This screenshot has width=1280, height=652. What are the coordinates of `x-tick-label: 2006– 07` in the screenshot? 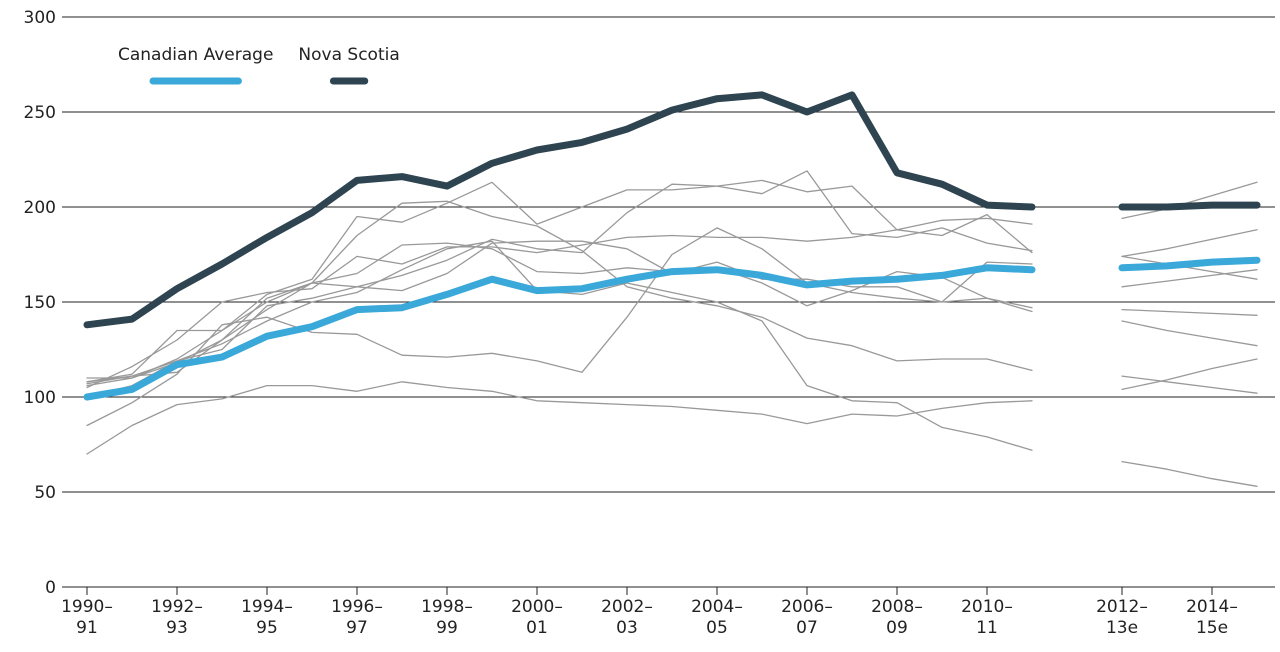 It's located at (807, 617).